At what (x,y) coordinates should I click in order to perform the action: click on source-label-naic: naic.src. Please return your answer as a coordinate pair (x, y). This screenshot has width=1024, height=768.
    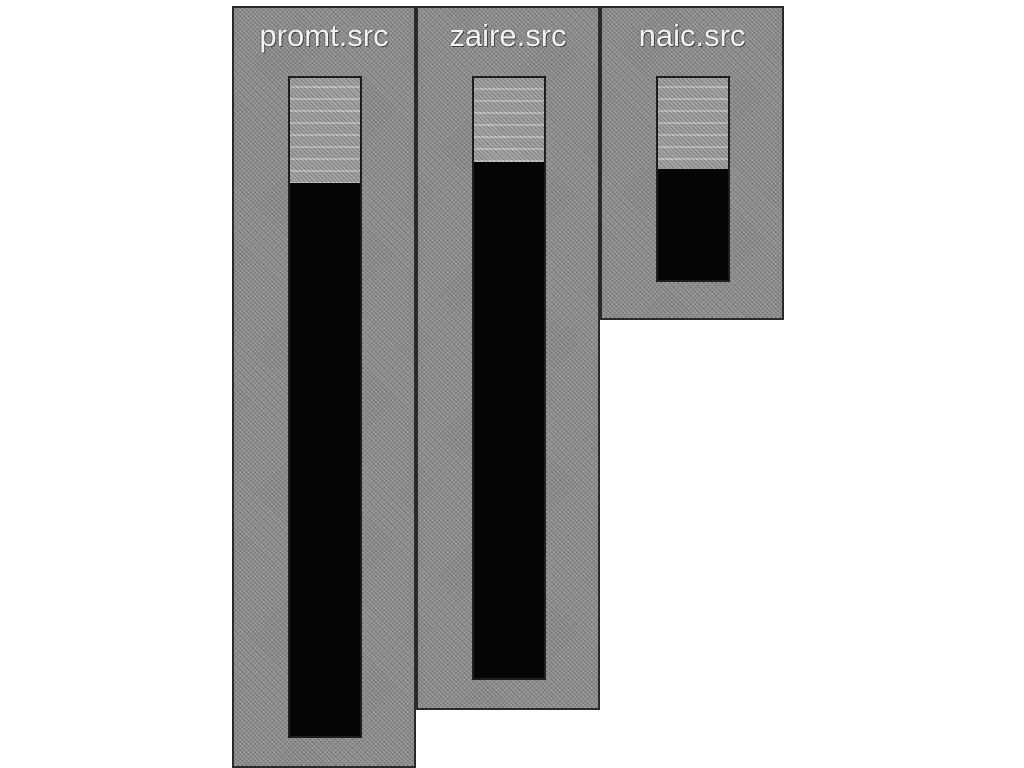
    Looking at the image, I should click on (692, 35).